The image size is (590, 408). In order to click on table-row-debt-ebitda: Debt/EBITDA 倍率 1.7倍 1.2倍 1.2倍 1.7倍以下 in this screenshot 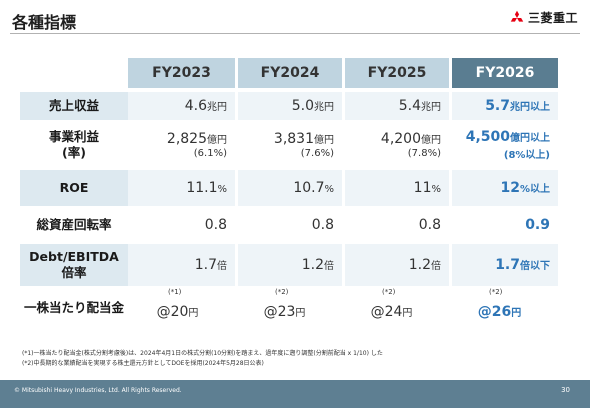, I will do `click(289, 265)`.